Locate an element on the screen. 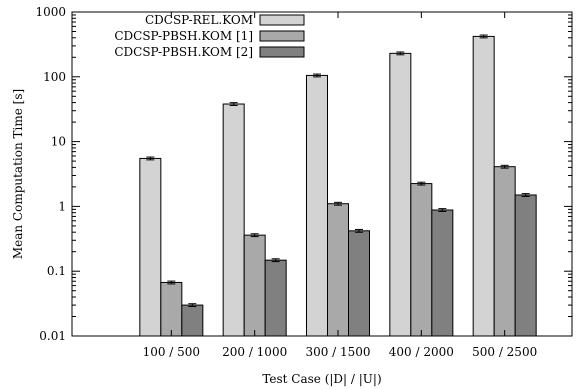  x-tick-label: 100 / 500 is located at coordinates (171, 352).